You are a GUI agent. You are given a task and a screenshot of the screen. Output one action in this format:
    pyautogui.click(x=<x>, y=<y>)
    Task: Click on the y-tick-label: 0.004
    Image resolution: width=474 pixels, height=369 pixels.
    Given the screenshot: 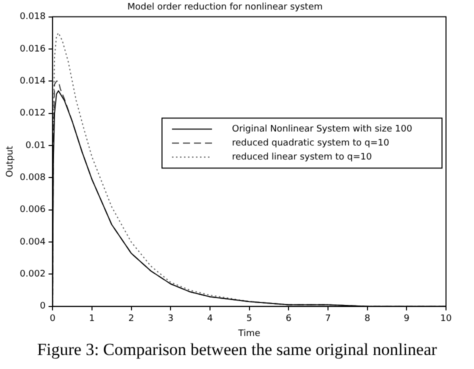 What is the action you would take?
    pyautogui.click(x=33, y=242)
    